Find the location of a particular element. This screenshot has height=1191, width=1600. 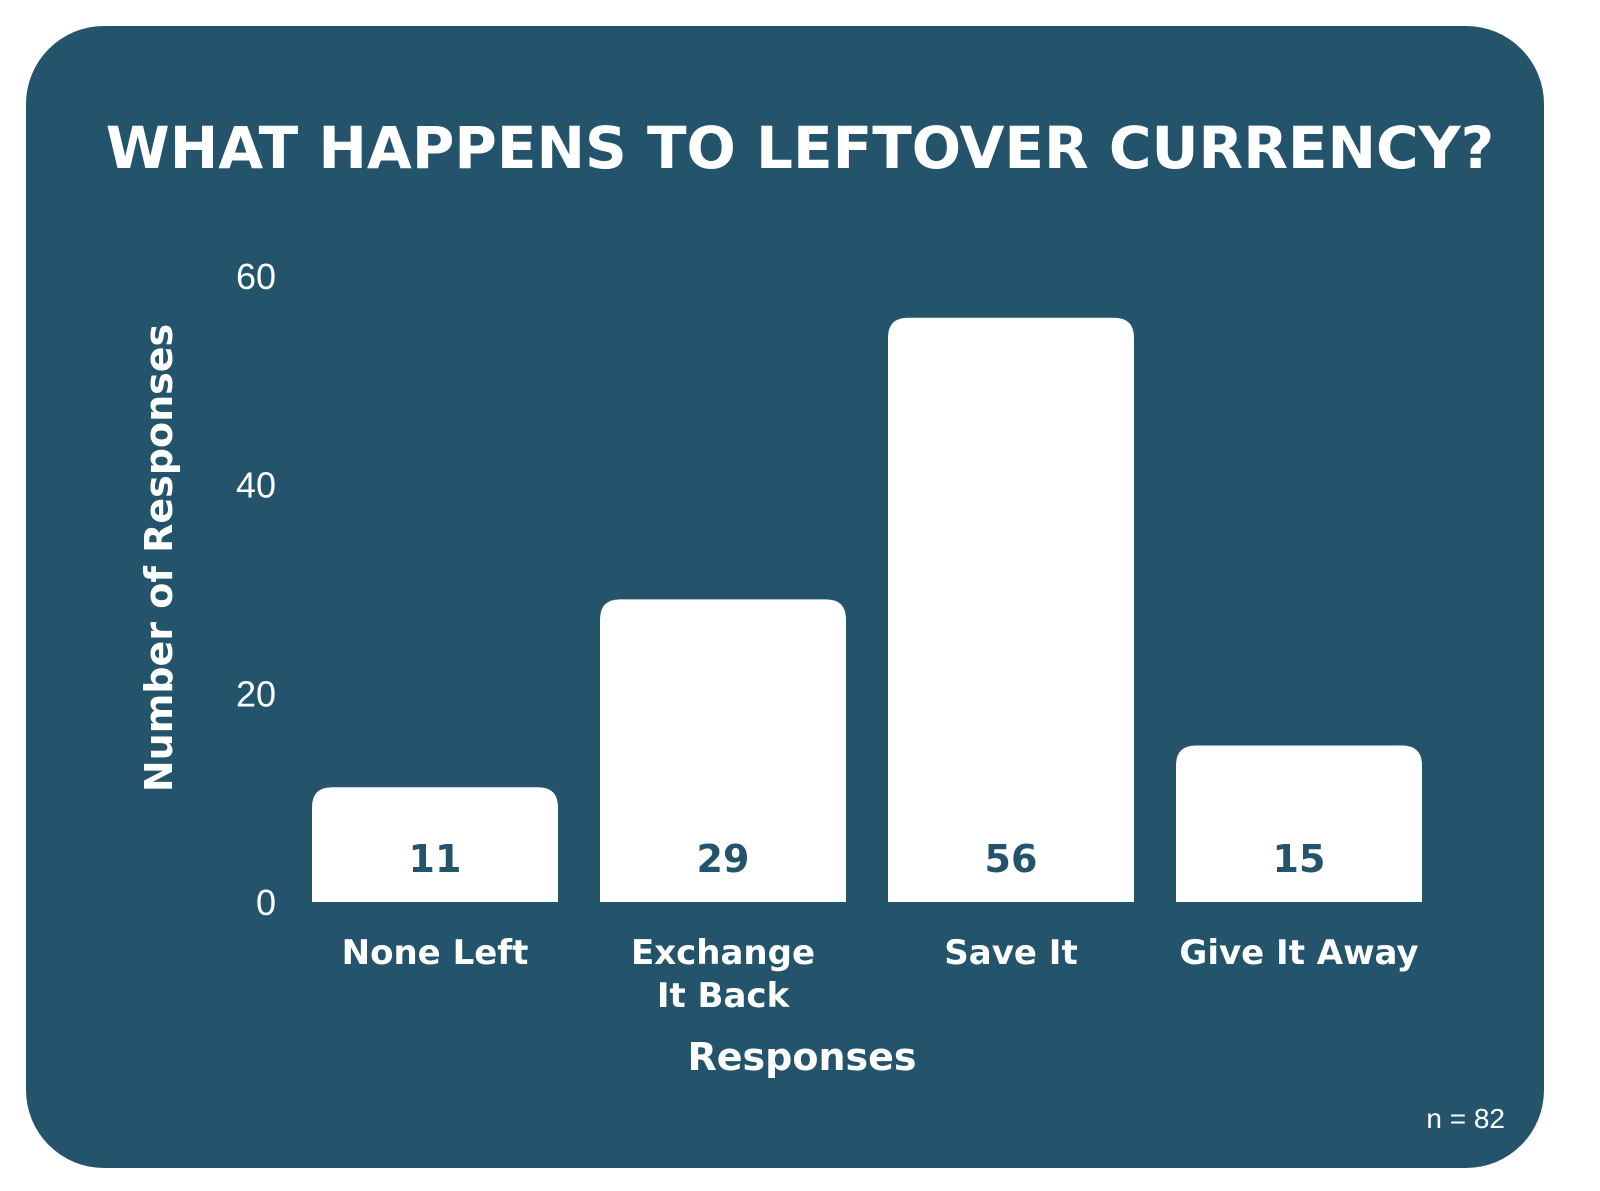

bar-value-label: 56 is located at coordinates (1011, 859).